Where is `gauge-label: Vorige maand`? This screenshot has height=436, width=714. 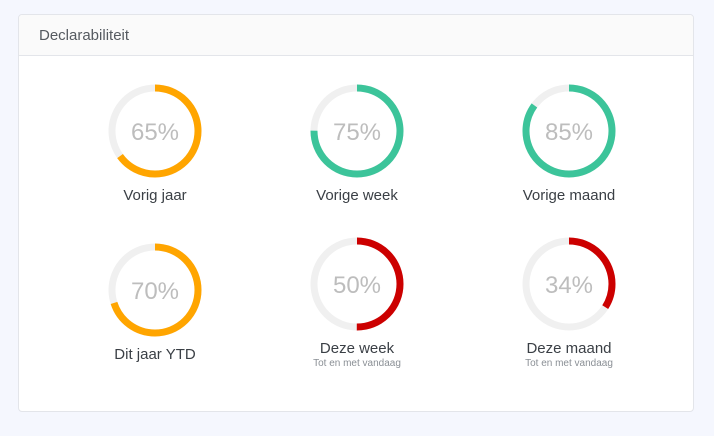 gauge-label: Vorige maand is located at coordinates (569, 195).